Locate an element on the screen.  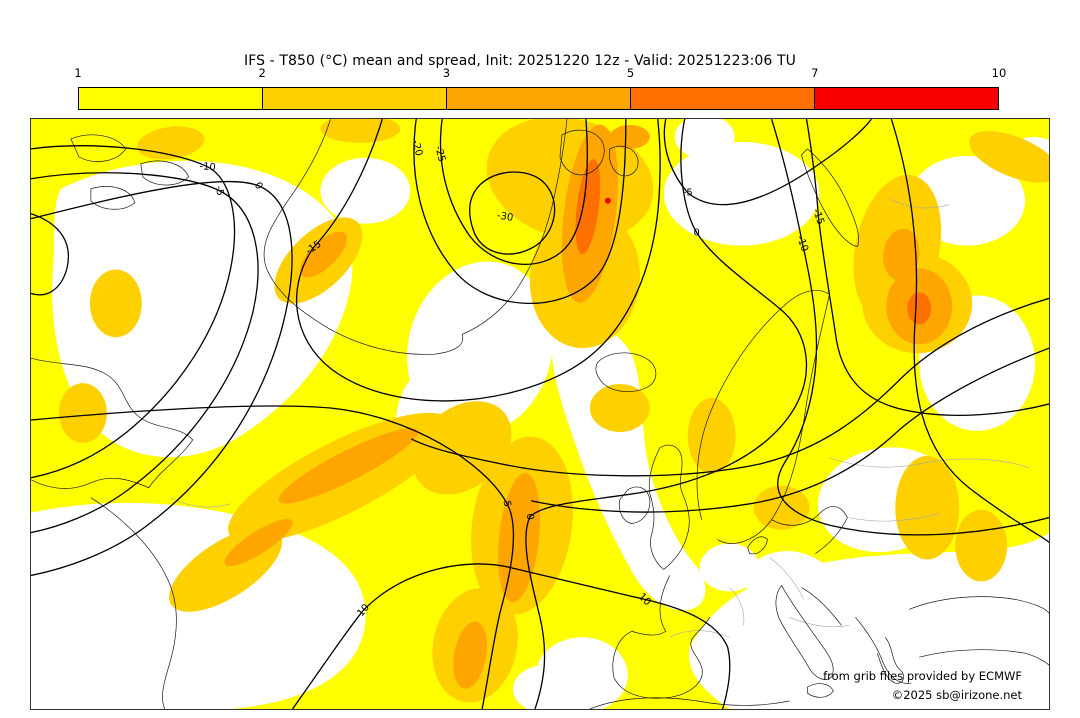
contour-line-m30-loop is located at coordinates (512, 213).